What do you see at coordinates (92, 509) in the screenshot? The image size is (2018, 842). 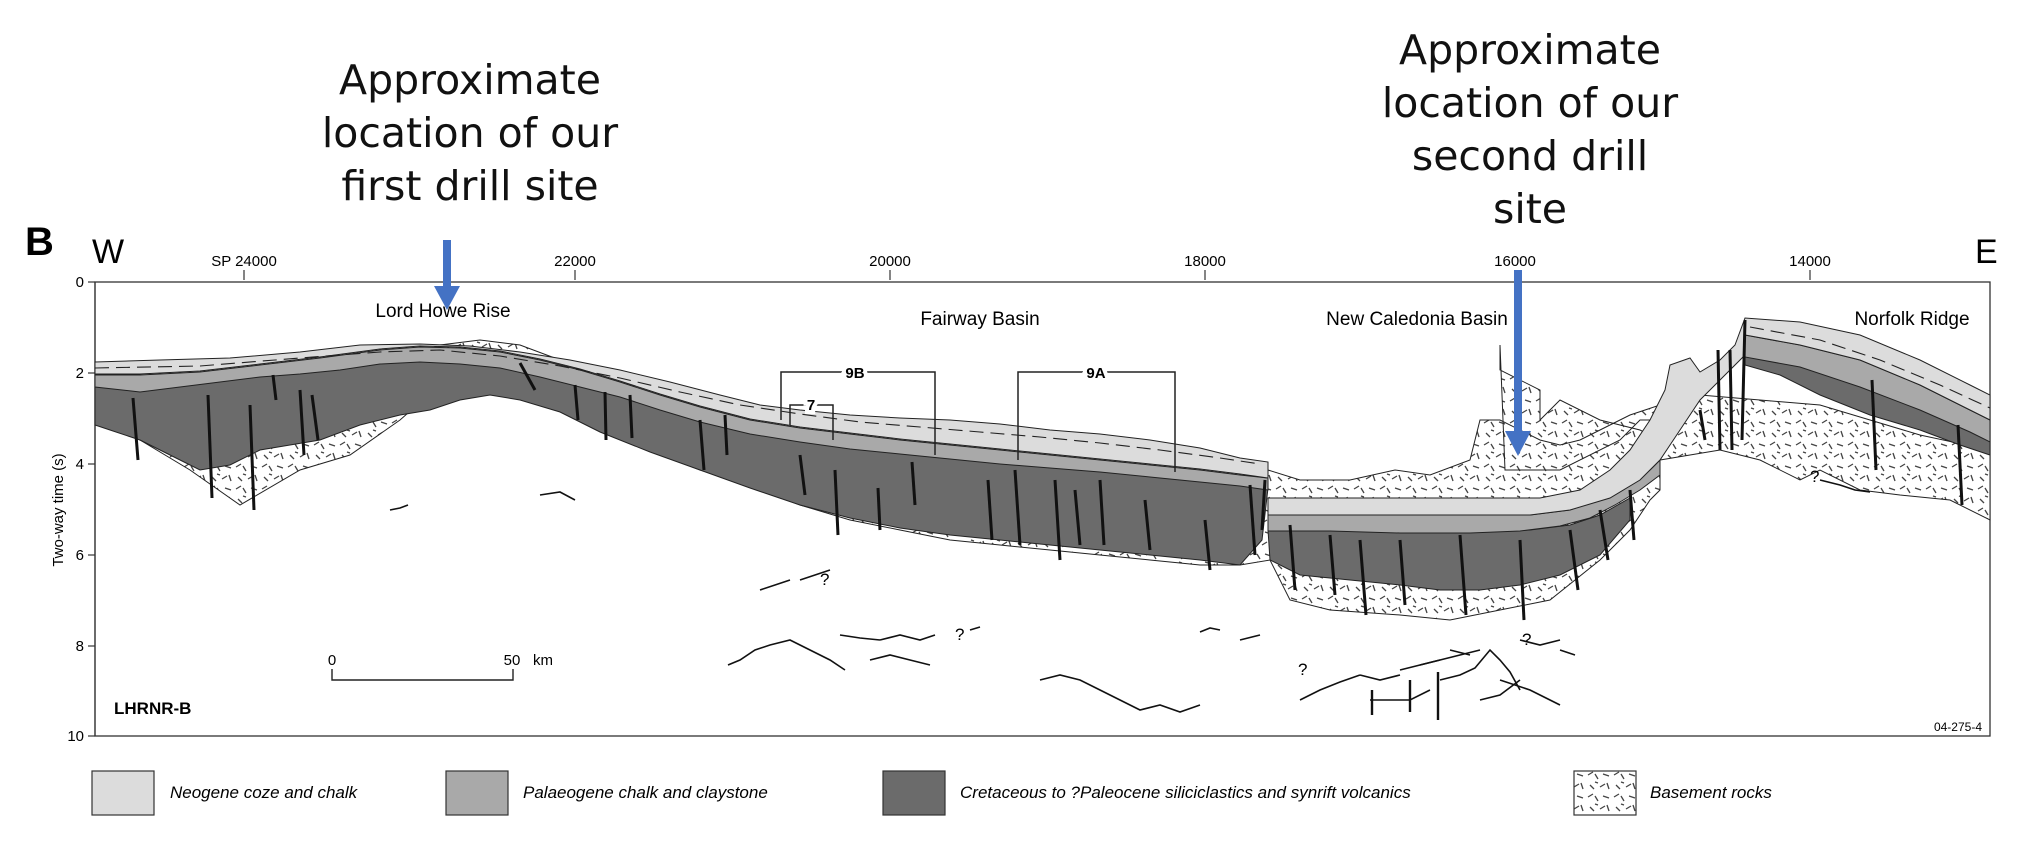 I see `y-axis` at bounding box center [92, 509].